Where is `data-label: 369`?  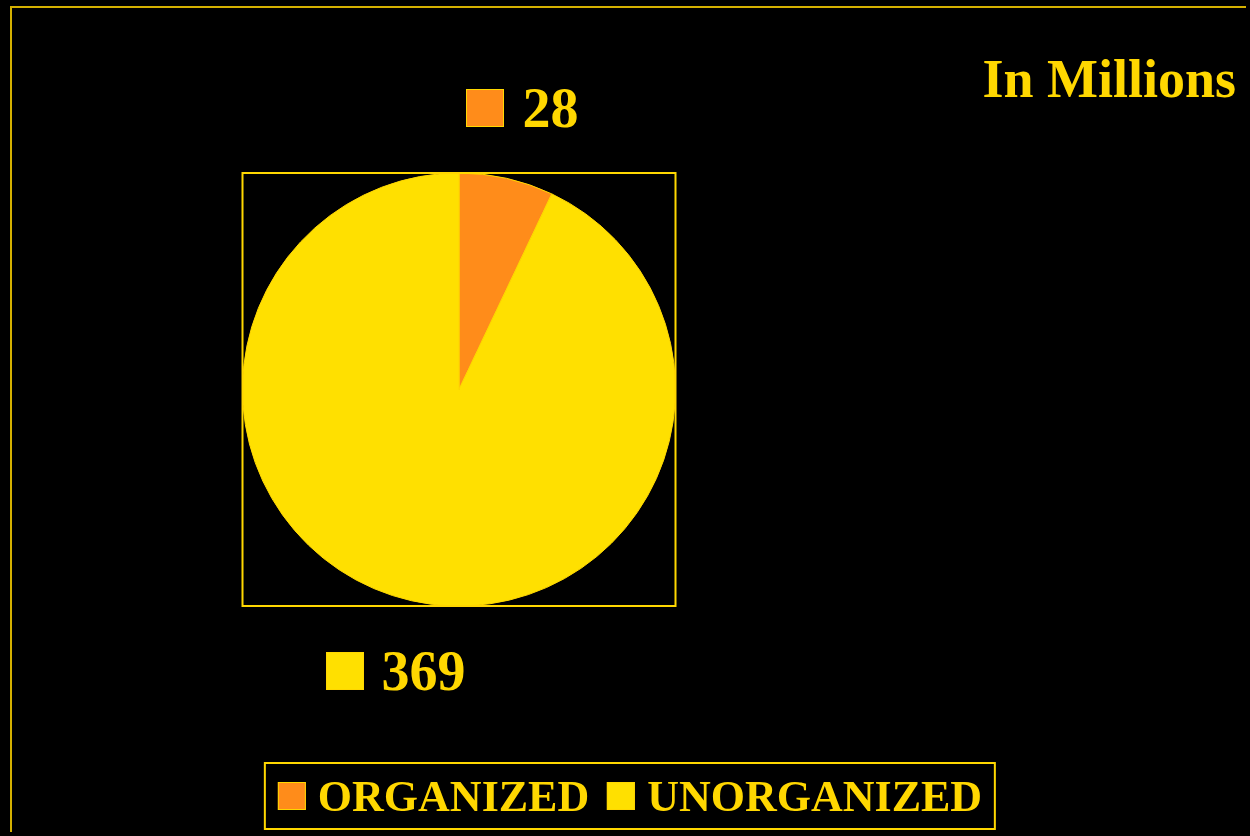
data-label: 369 is located at coordinates (423, 670).